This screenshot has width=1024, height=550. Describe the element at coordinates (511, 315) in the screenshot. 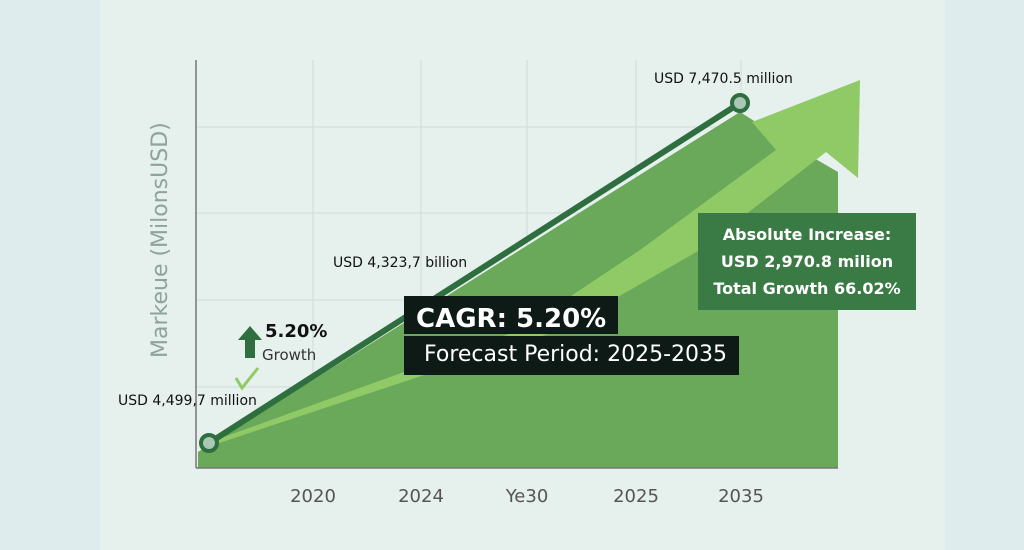

I see `cagr-box: CAGR: 5.20%` at that location.